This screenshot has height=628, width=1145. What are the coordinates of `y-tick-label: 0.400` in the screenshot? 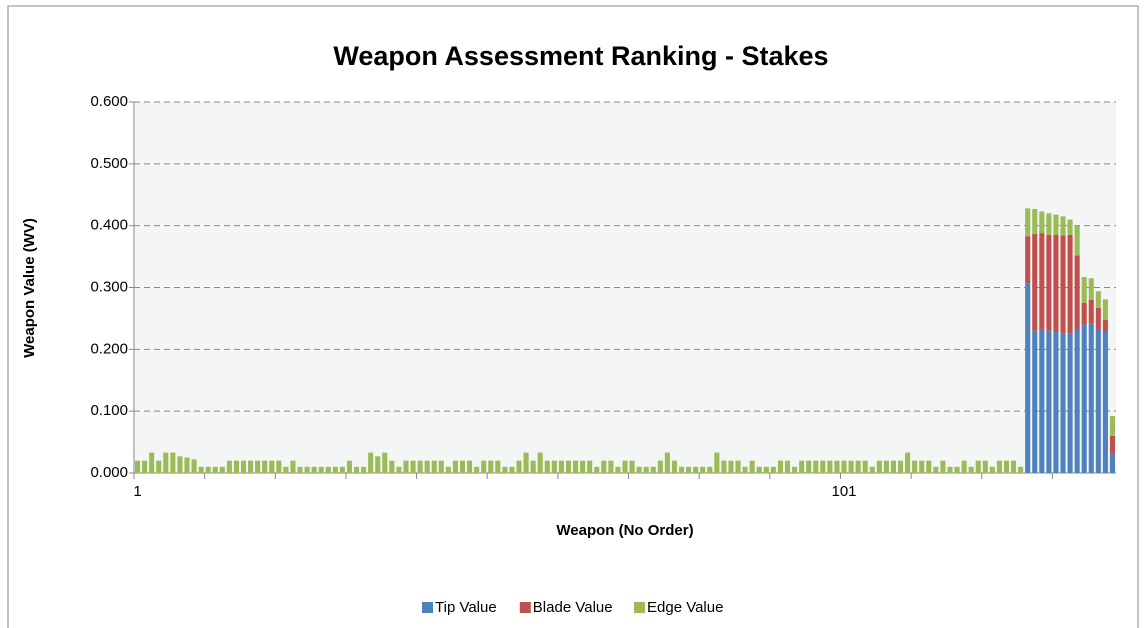 It's located at (109, 225).